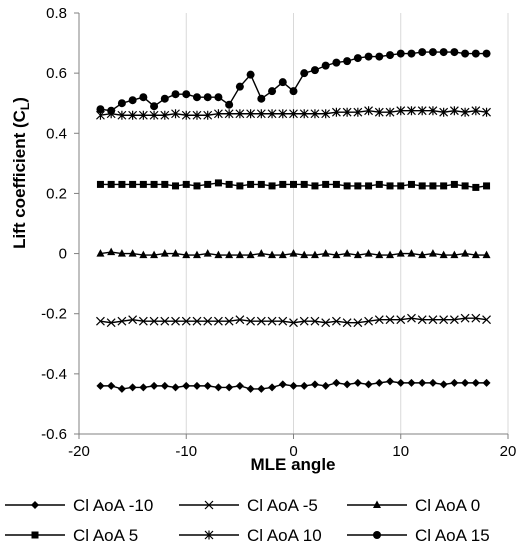  What do you see at coordinates (54, 314) in the screenshot?
I see `y-tick-label: -0.2` at bounding box center [54, 314].